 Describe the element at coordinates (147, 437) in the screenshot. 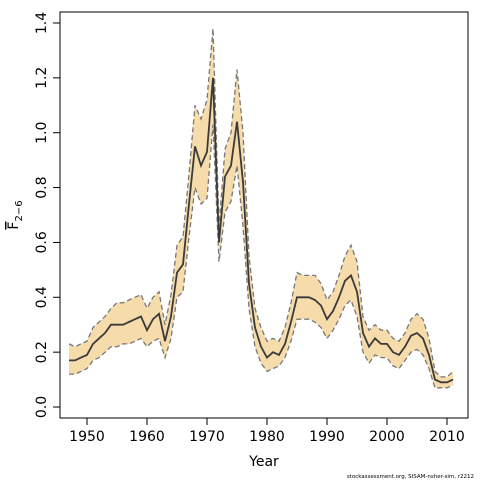

I see `x-tick-label: 1960` at that location.